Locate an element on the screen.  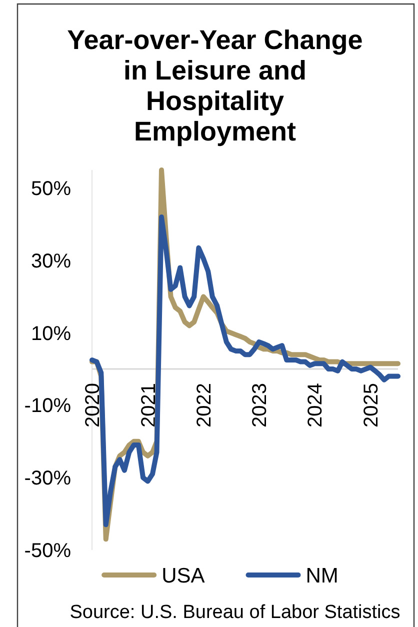
x-tick-label: 2021 is located at coordinates (149, 405).